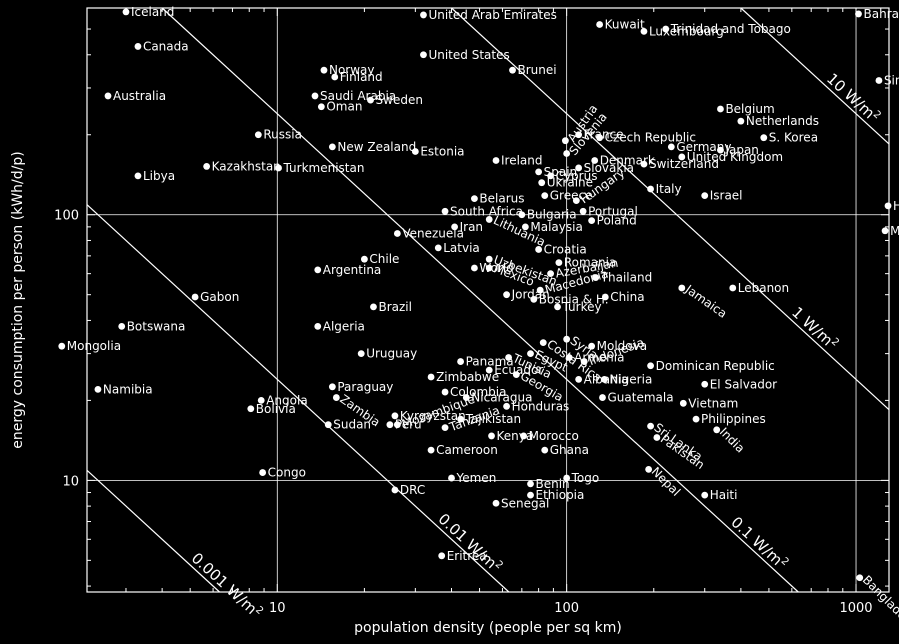  What do you see at coordinates (339, 326) in the screenshot?
I see `point-algeria: Algeria` at bounding box center [339, 326].